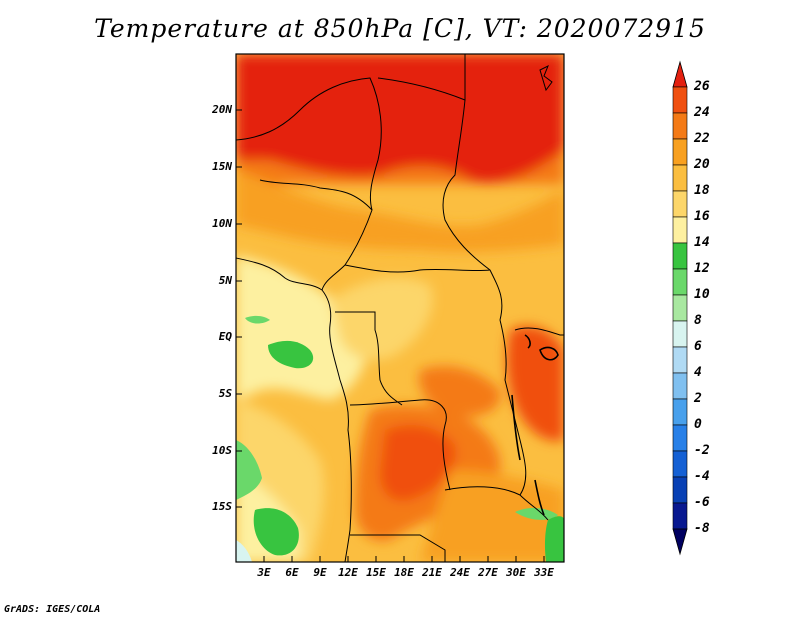 The image size is (800, 618). I want to click on colorbar-label: -6, so click(702, 502).